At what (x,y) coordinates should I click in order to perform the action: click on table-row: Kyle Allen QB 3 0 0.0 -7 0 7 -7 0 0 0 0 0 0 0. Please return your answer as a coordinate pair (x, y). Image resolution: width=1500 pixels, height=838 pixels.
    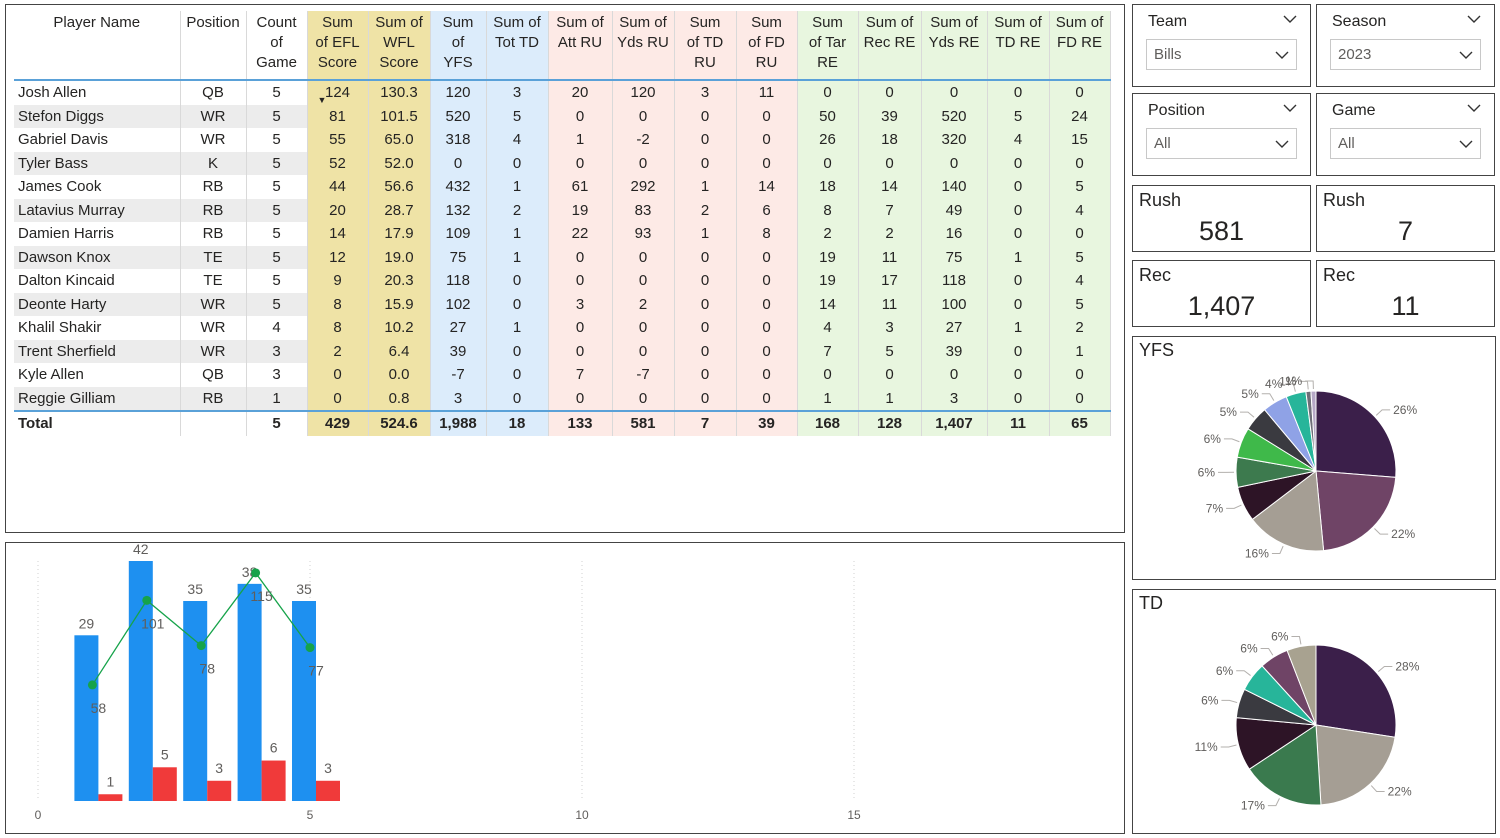
    Looking at the image, I should click on (562, 375).